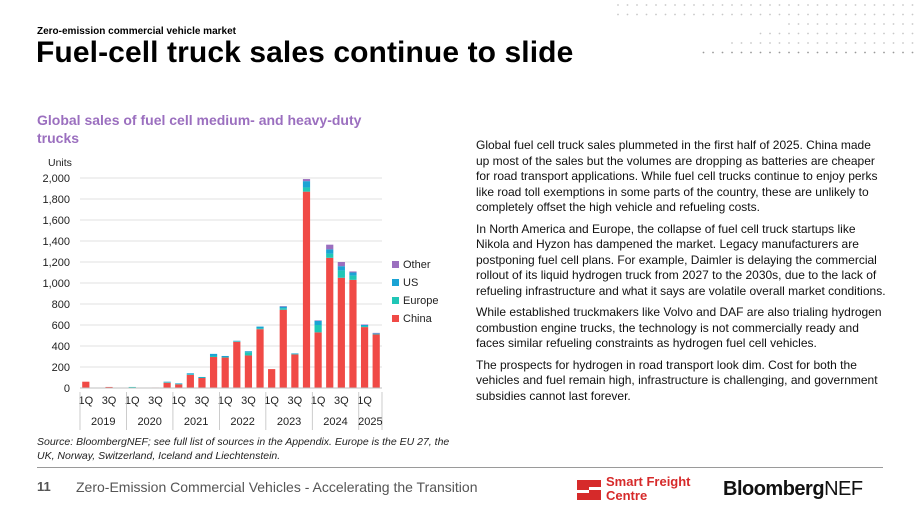 This screenshot has width=920, height=518. I want to click on year-label: 2024, so click(335, 422).